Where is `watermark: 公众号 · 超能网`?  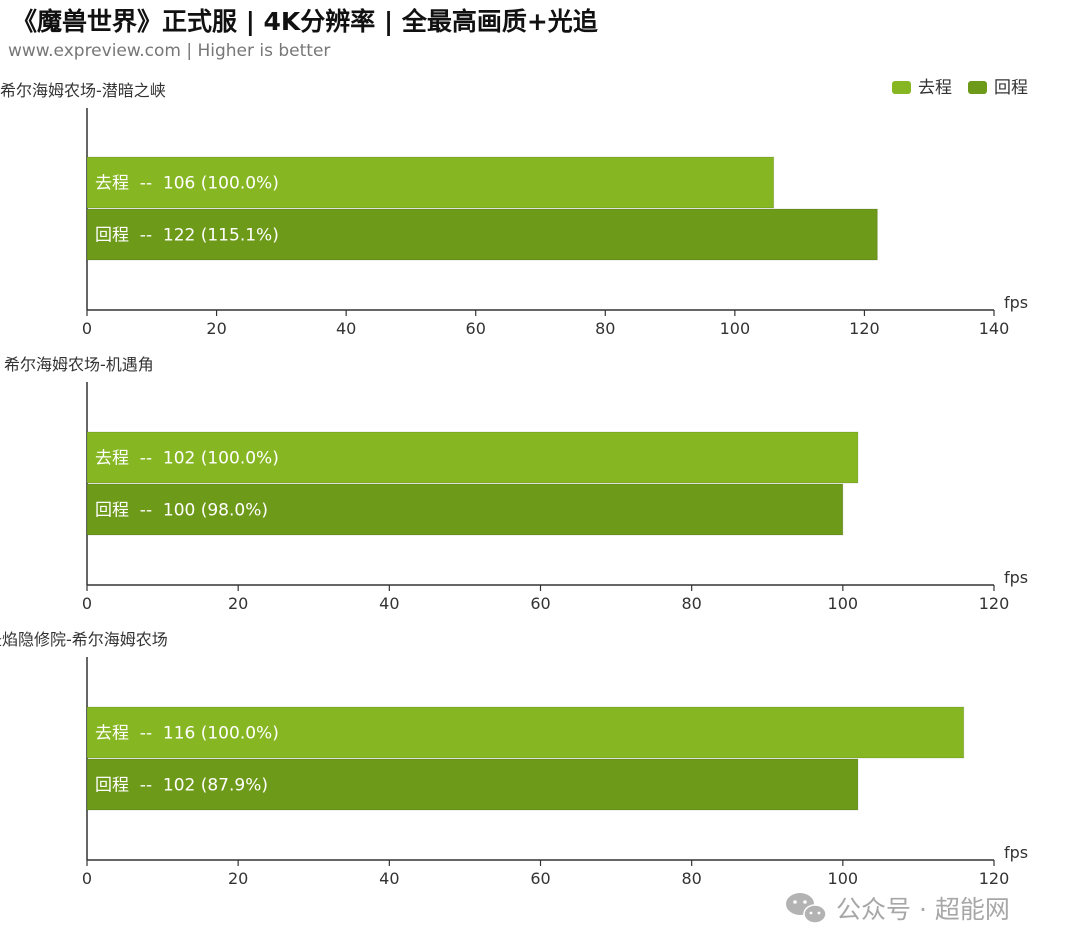 watermark: 公众号 · 超能网 is located at coordinates (898, 908).